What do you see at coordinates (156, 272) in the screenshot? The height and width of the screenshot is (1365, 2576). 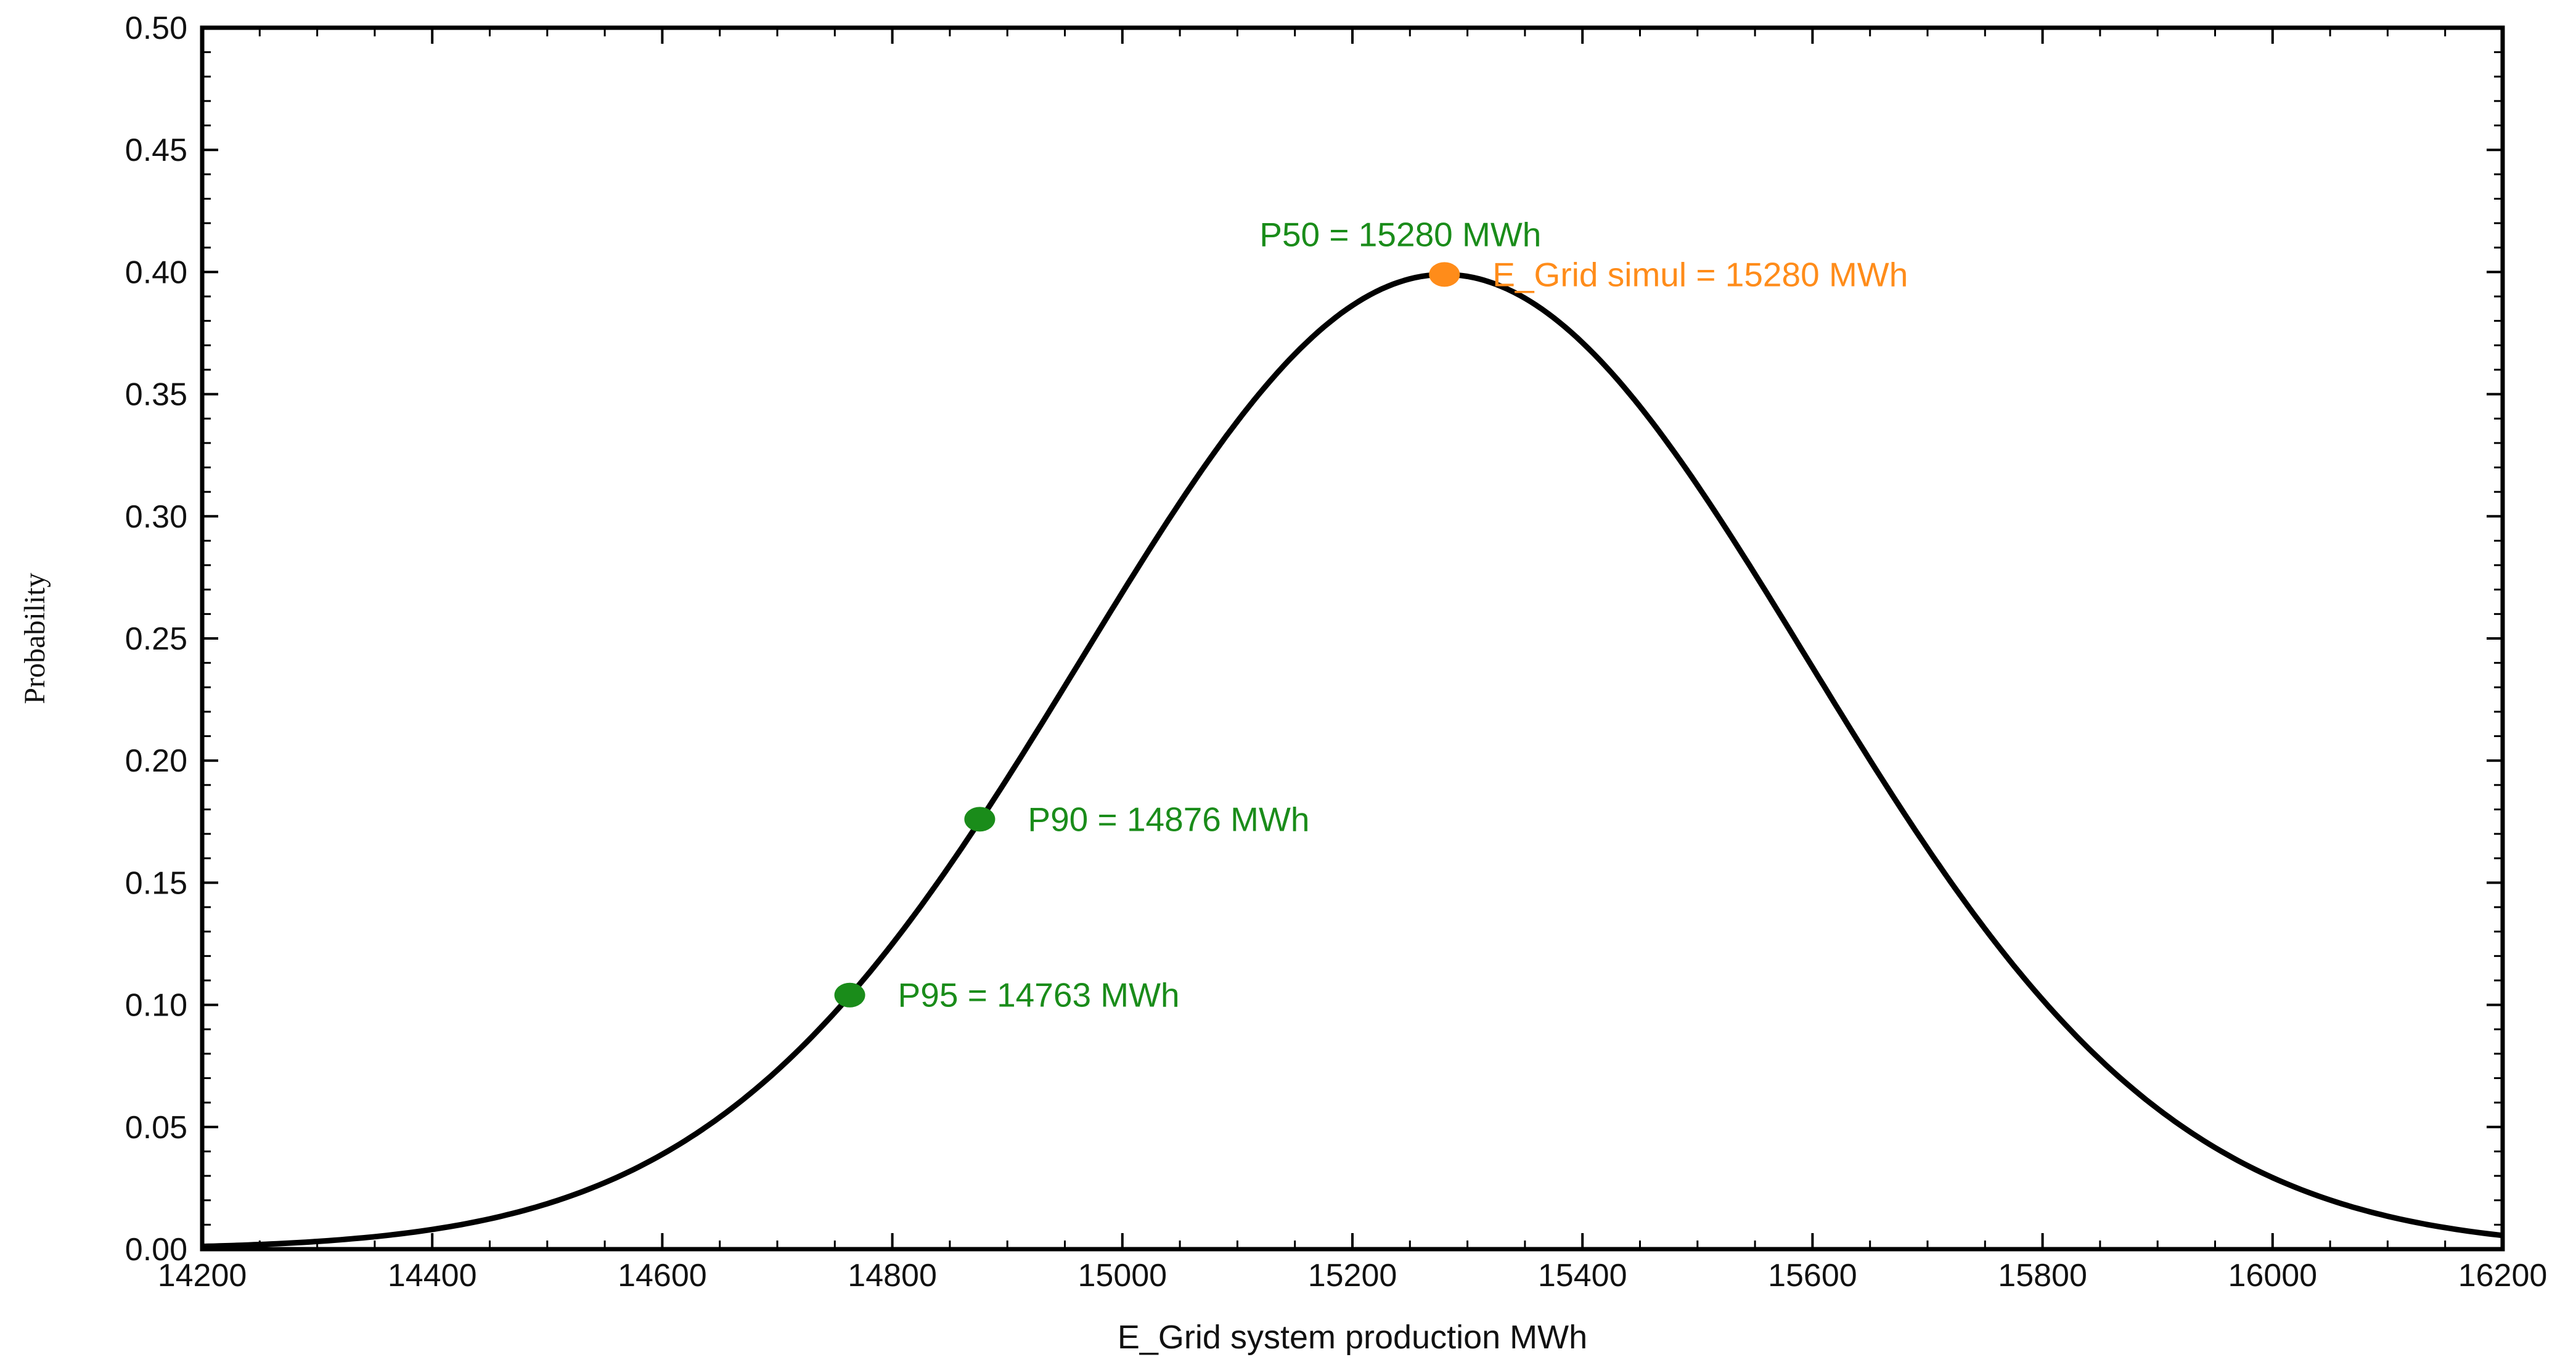 I see `y-tick-label: 0.40` at bounding box center [156, 272].